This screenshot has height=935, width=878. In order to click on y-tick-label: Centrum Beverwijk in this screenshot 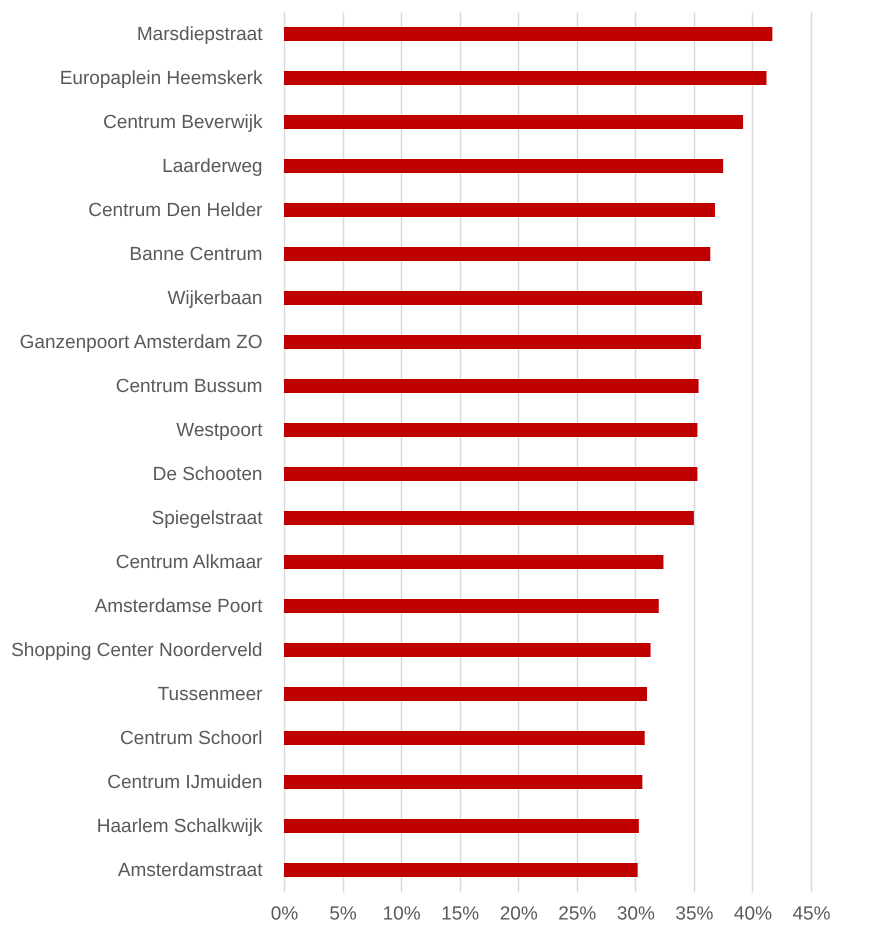, I will do `click(183, 122)`.